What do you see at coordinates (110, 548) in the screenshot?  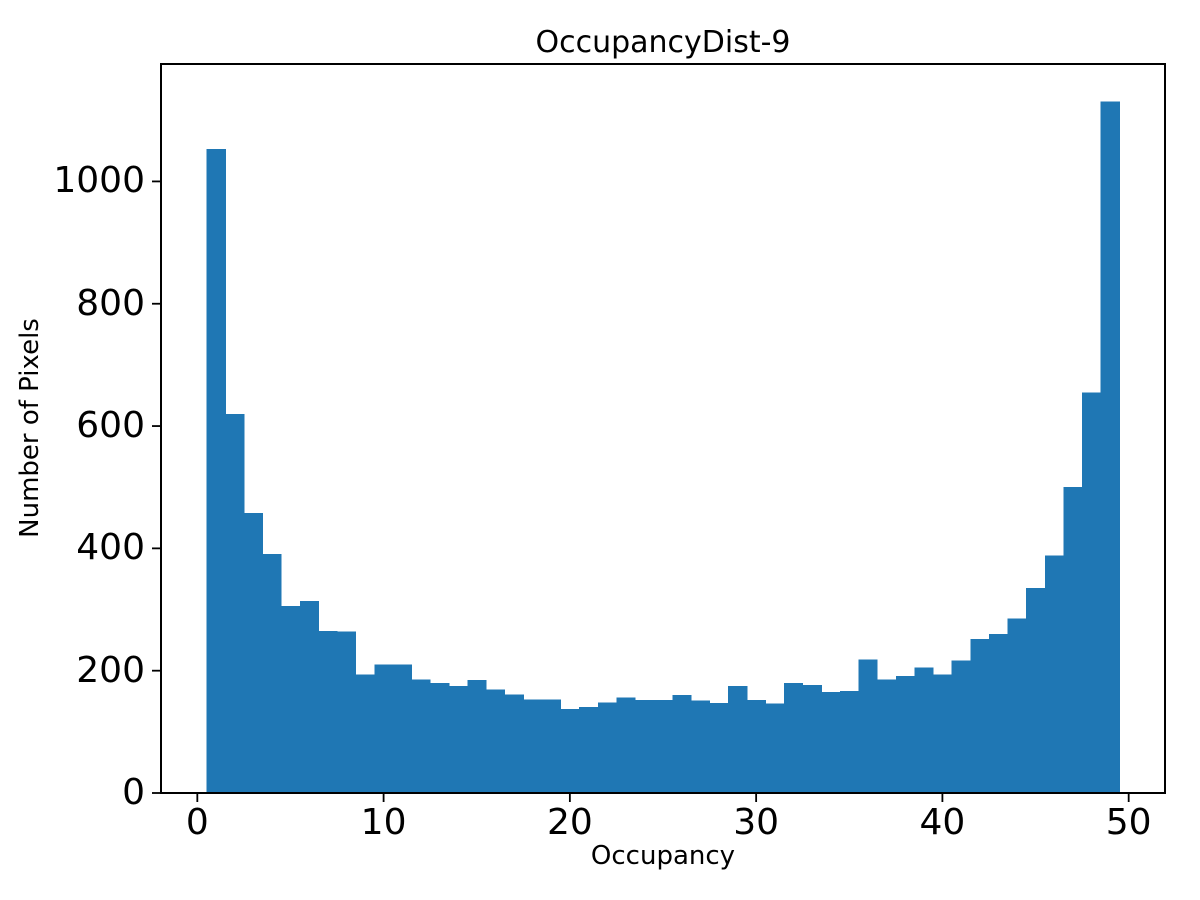 I see `y-tick-label: 400` at bounding box center [110, 548].